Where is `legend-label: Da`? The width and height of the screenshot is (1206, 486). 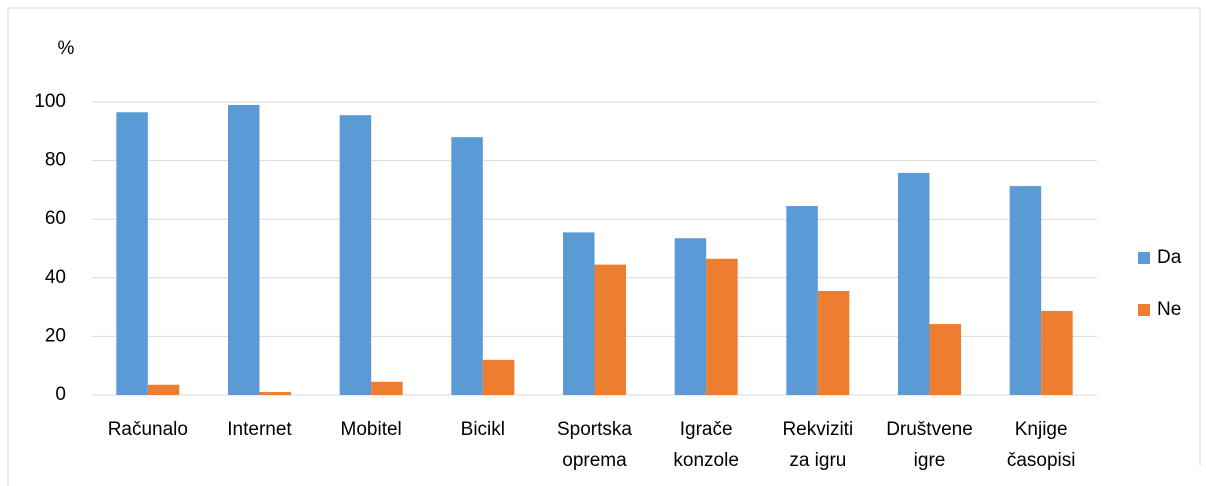
legend-label: Da is located at coordinates (1169, 257).